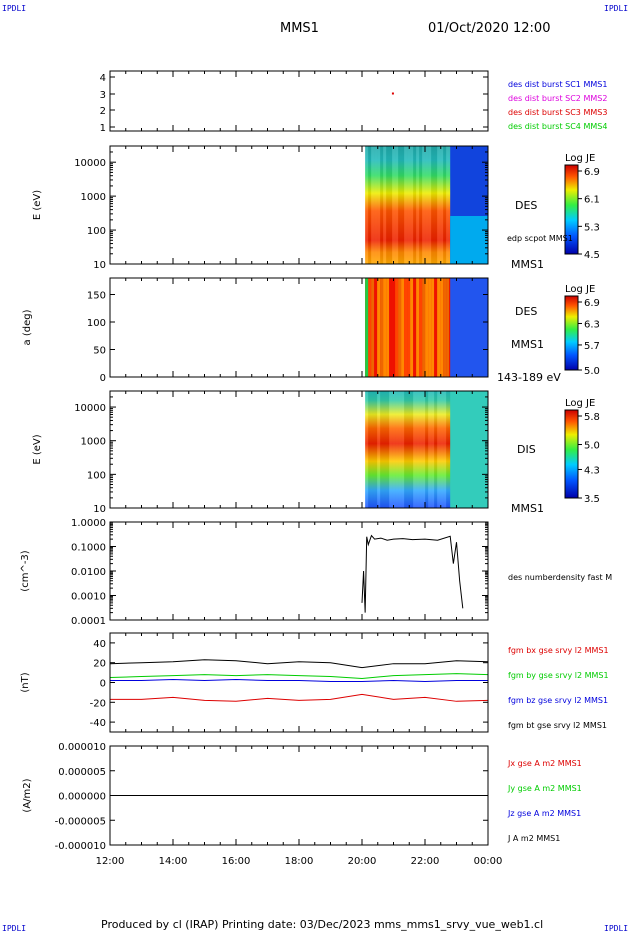  Describe the element at coordinates (367, 327) in the screenshot. I see `pitch-edge` at that location.